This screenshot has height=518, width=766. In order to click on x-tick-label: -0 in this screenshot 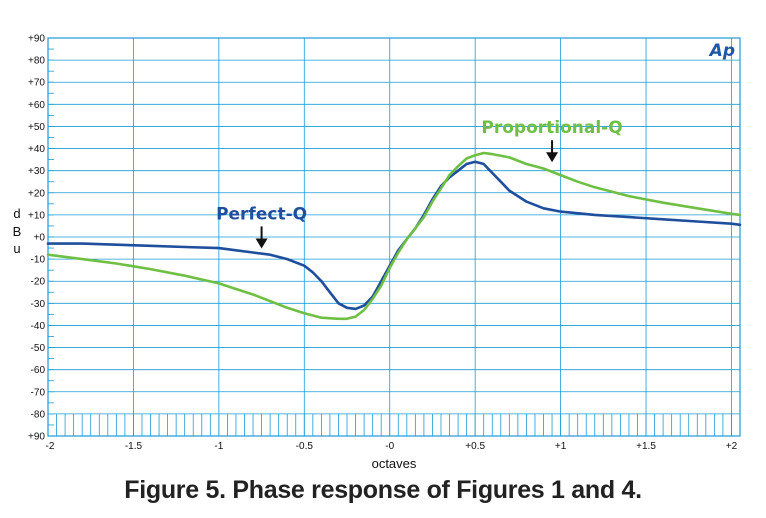, I will do `click(389, 446)`.